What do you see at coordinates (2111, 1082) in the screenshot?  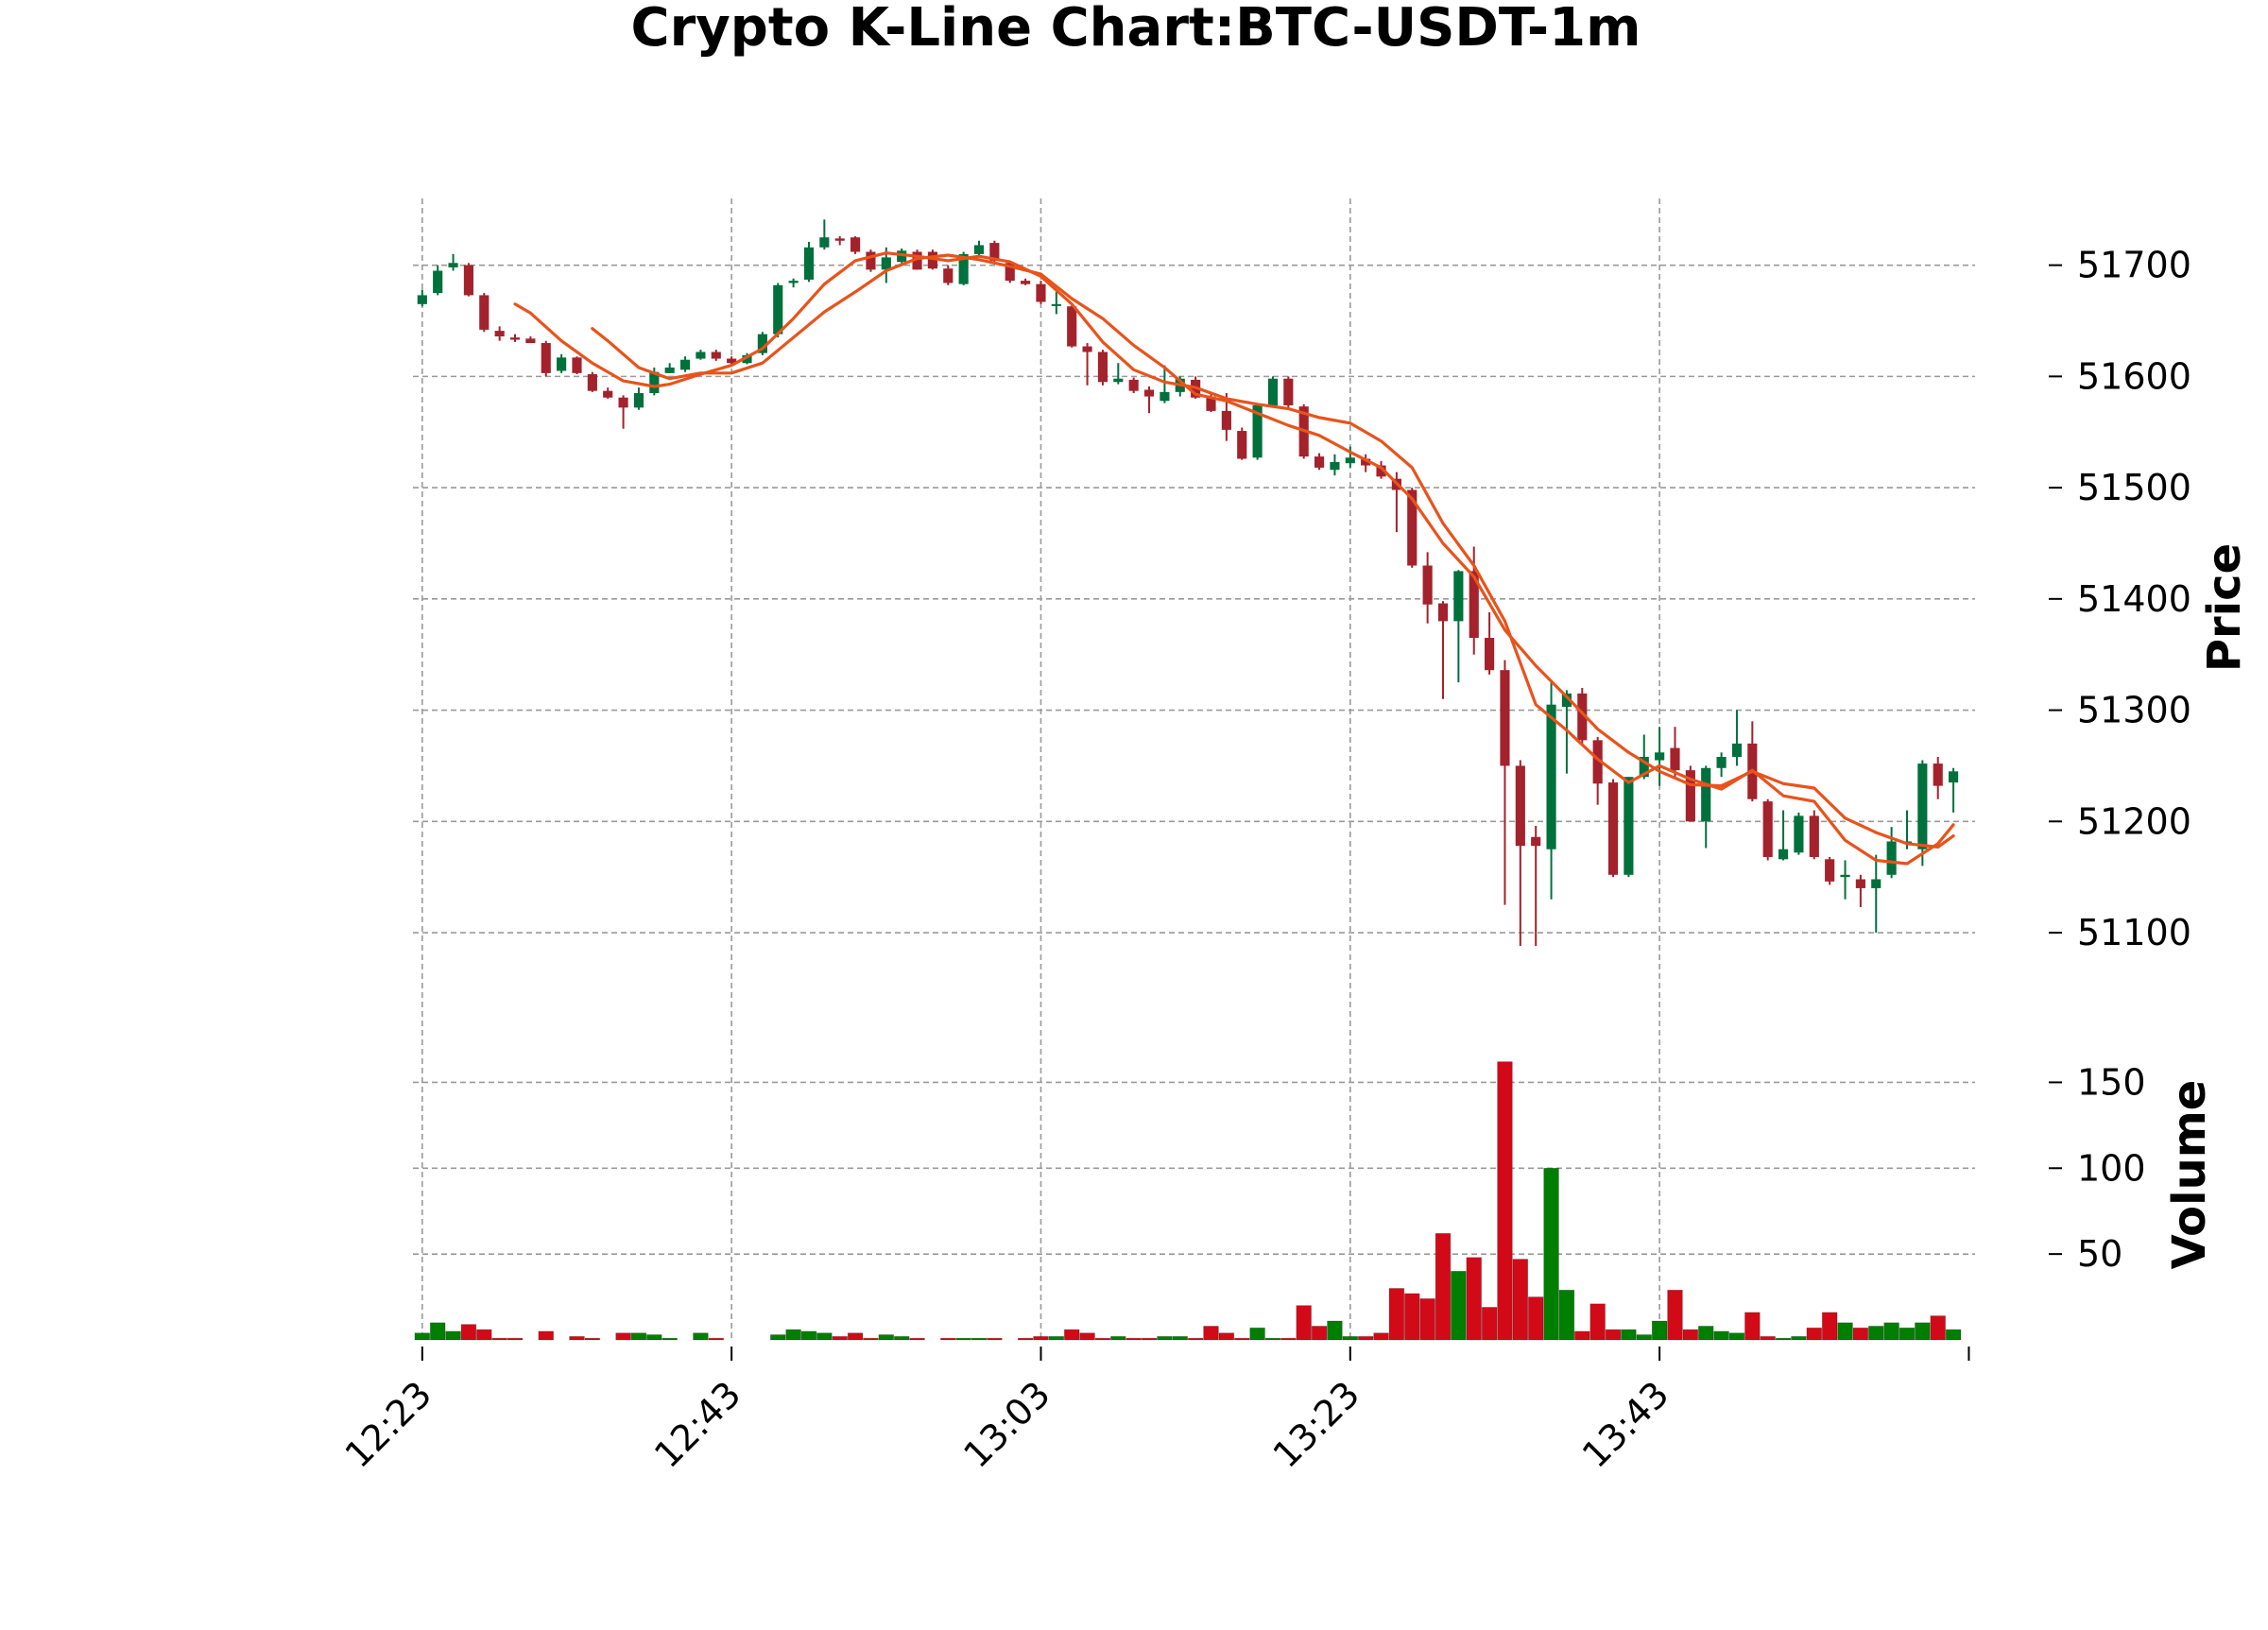 I see `volume-tick-label: 150` at bounding box center [2111, 1082].